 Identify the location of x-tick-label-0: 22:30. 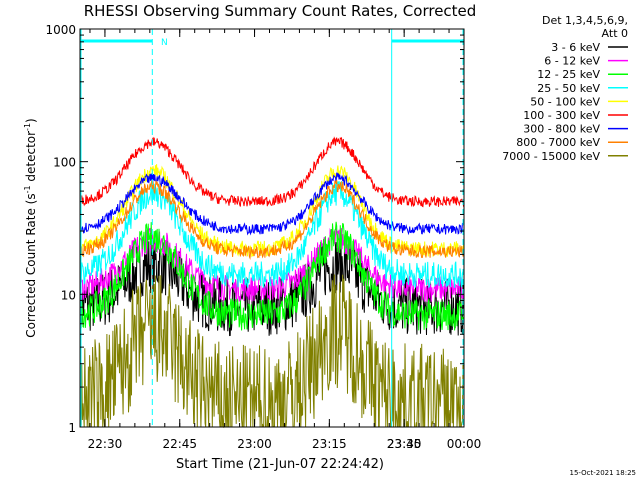
(105, 444).